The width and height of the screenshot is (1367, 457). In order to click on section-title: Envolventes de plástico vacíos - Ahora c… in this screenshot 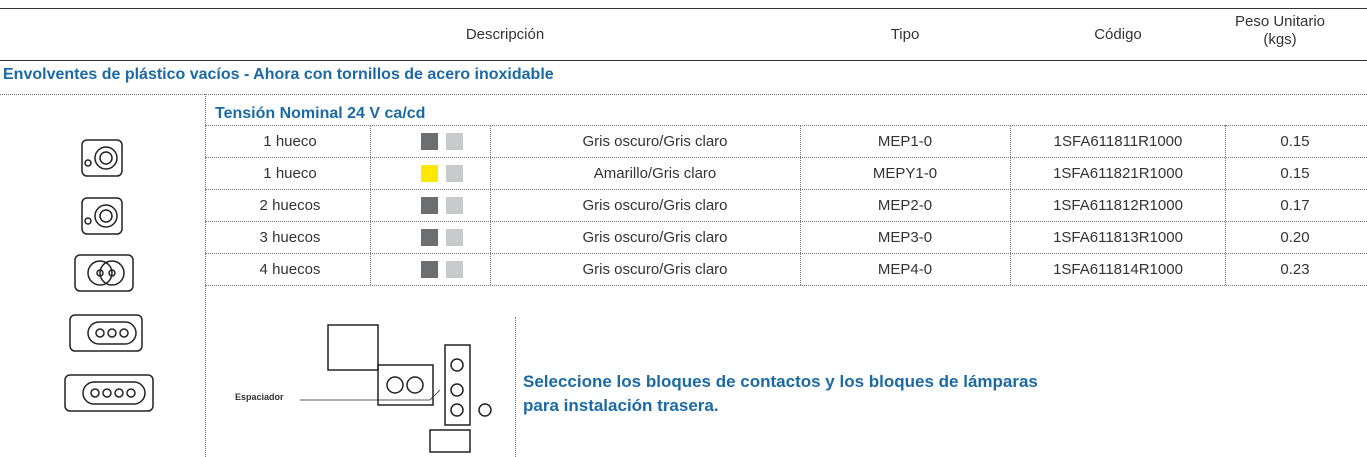, I will do `click(278, 74)`.